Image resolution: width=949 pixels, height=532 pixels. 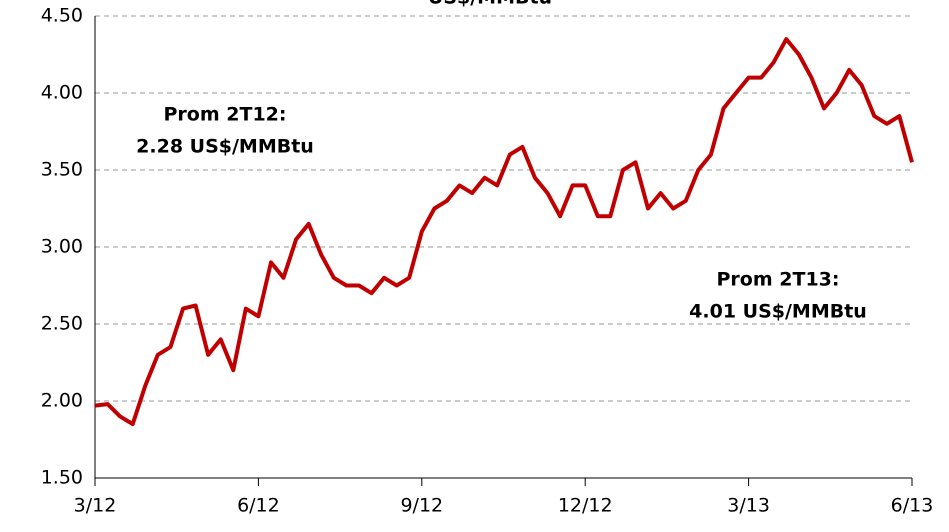 I want to click on x-tick-label: 3/13, so click(x=748, y=506).